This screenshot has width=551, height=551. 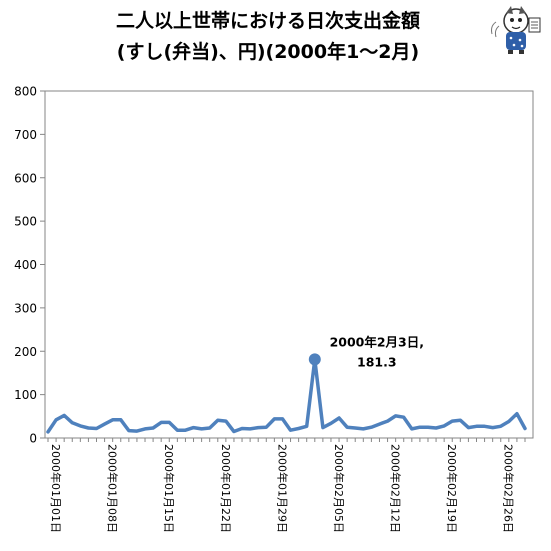 What do you see at coordinates (33, 439) in the screenshot?
I see `y-tick-label: 0` at bounding box center [33, 439].